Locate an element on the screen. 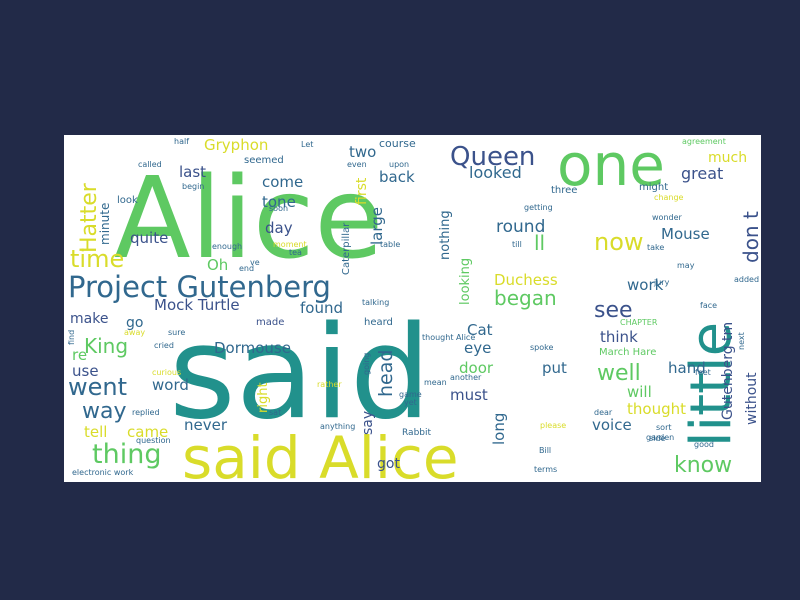  word: began is located at coordinates (525, 298).